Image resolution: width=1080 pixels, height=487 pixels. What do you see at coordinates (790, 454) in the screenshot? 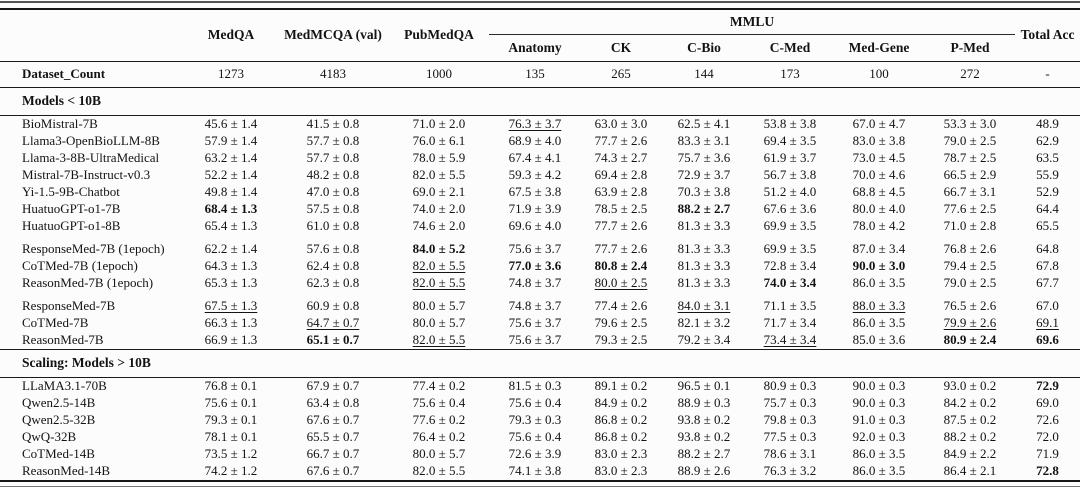
I see `score-cell: 78.6 ± 3.1` at bounding box center [790, 454].